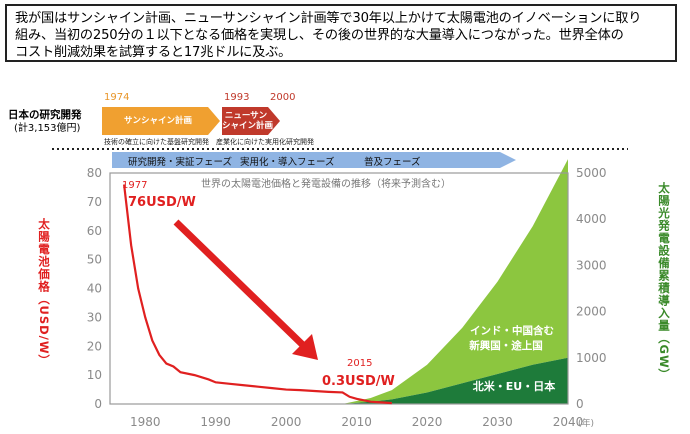 The image size is (690, 434). What do you see at coordinates (591, 265) in the screenshot?
I see `y2-tick-label: 3000` at bounding box center [591, 265].